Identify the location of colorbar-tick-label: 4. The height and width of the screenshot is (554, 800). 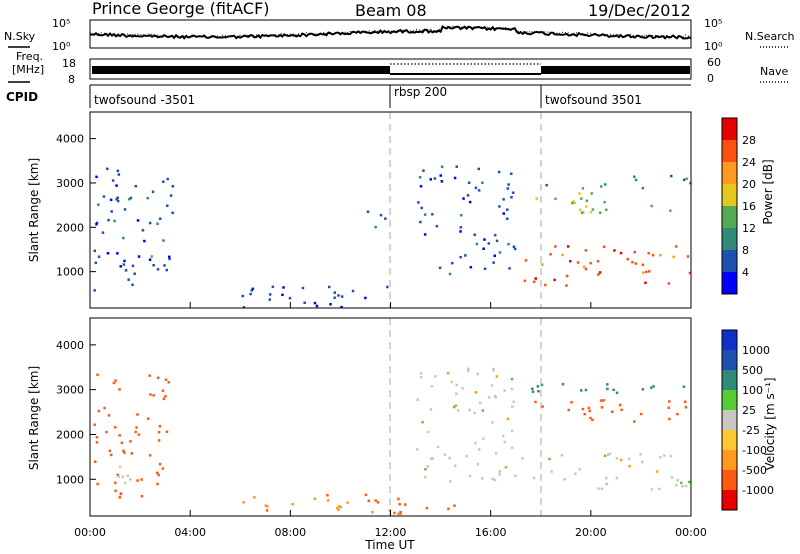
(745, 272).